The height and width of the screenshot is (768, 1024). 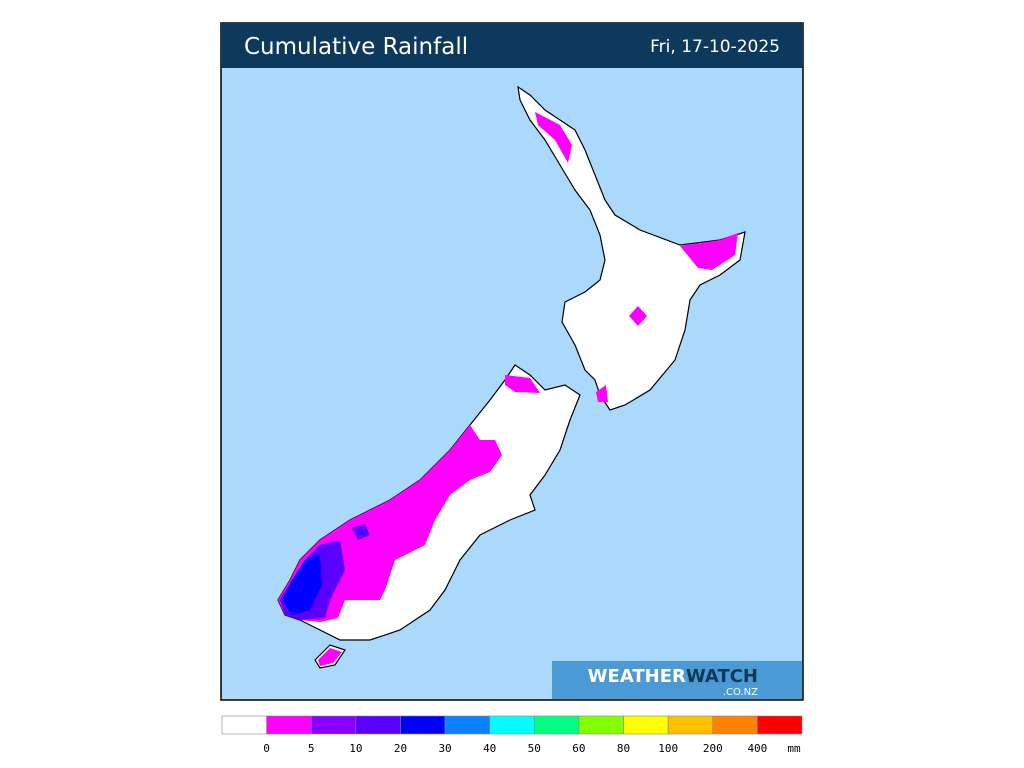 I want to click on legend-label: 30, so click(x=444, y=748).